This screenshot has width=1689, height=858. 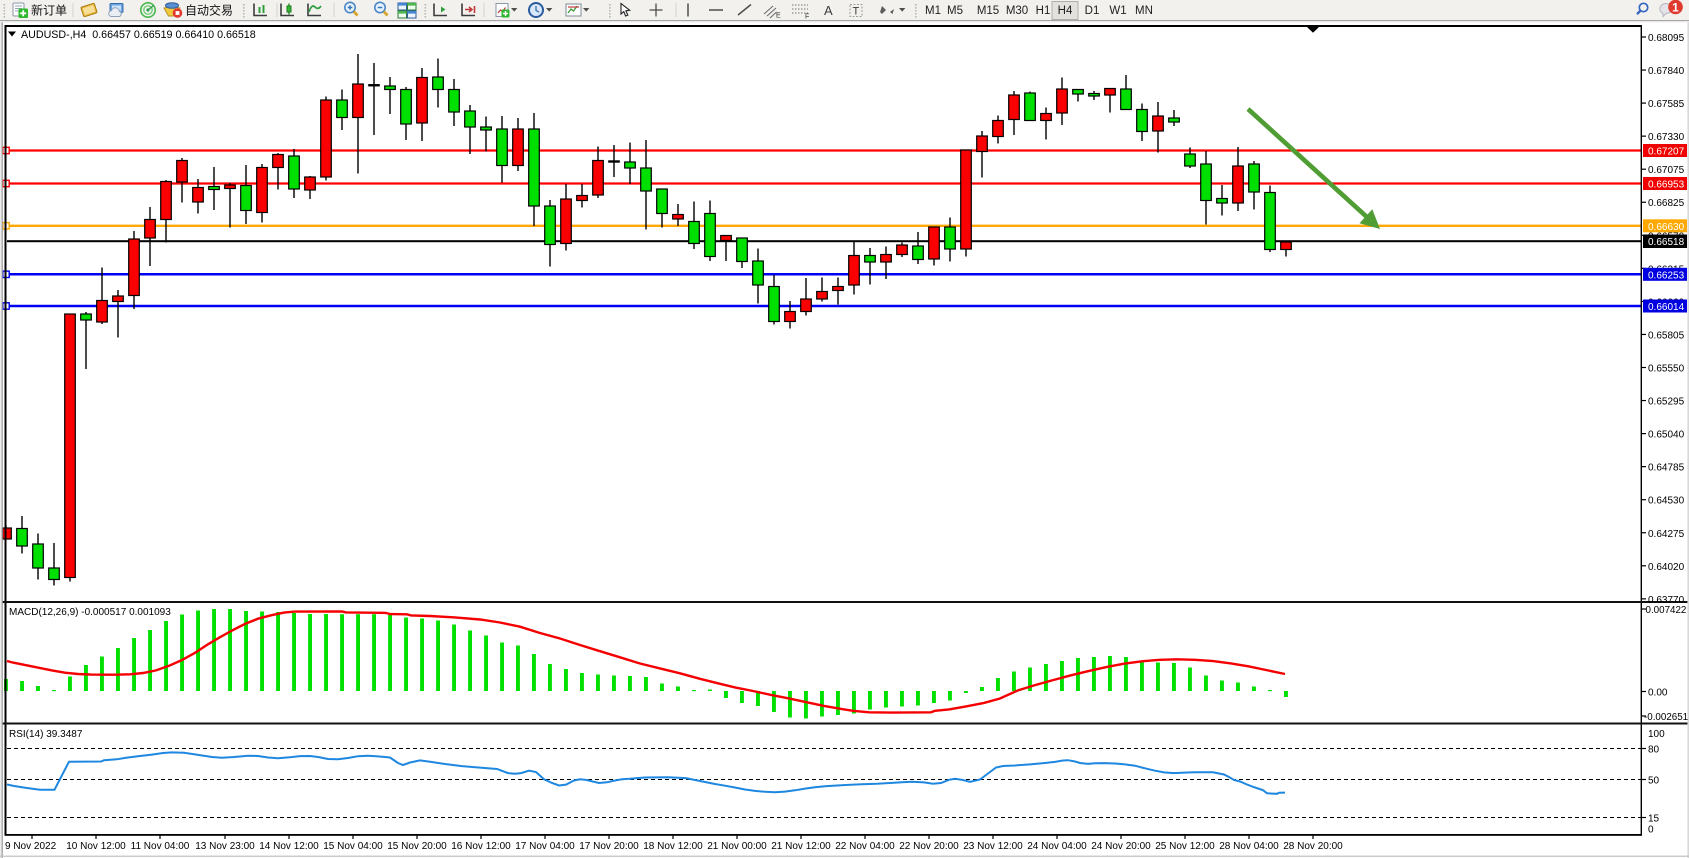 I want to click on svg-text: 0.65550, so click(x=1666, y=369).